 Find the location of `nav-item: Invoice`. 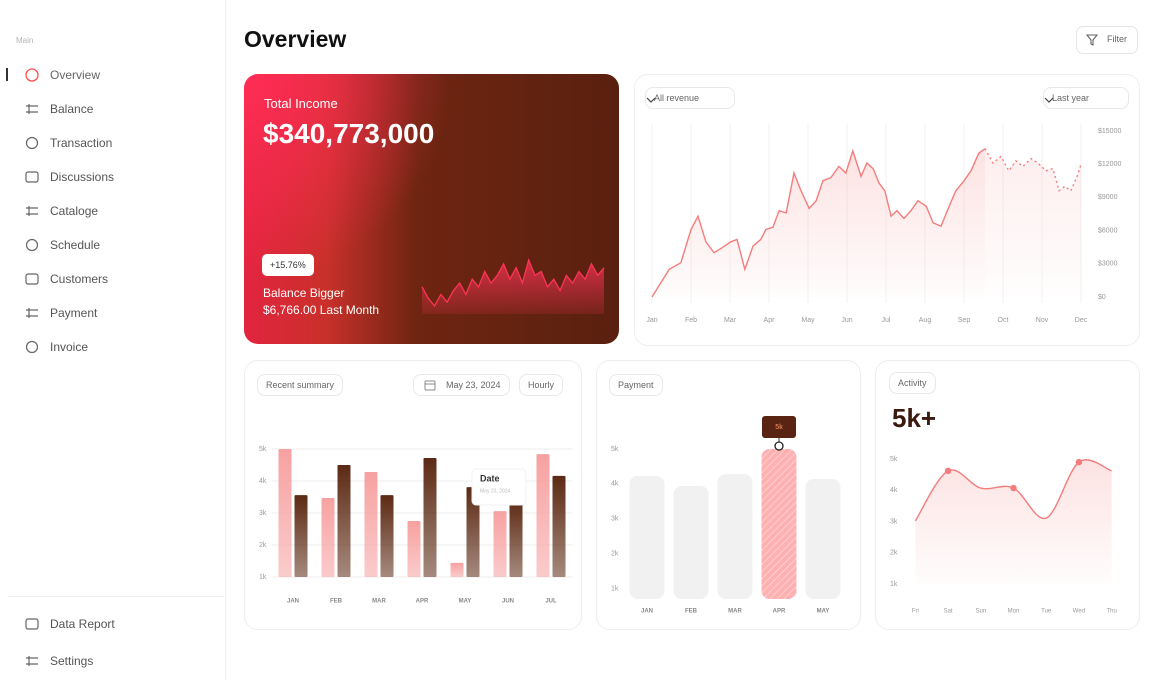

nav-item: Invoice is located at coordinates (107, 347).